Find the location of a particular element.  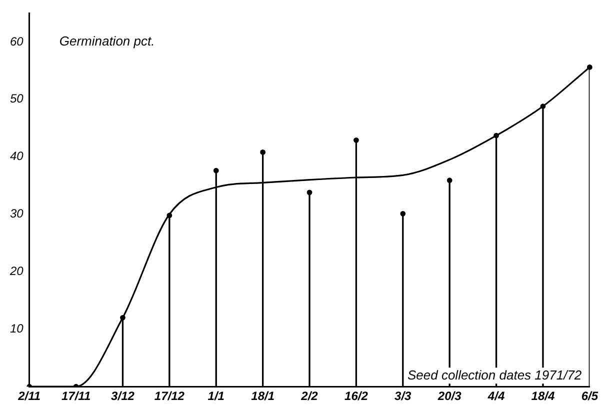

x-tick-label: 16/2 is located at coordinates (356, 396).